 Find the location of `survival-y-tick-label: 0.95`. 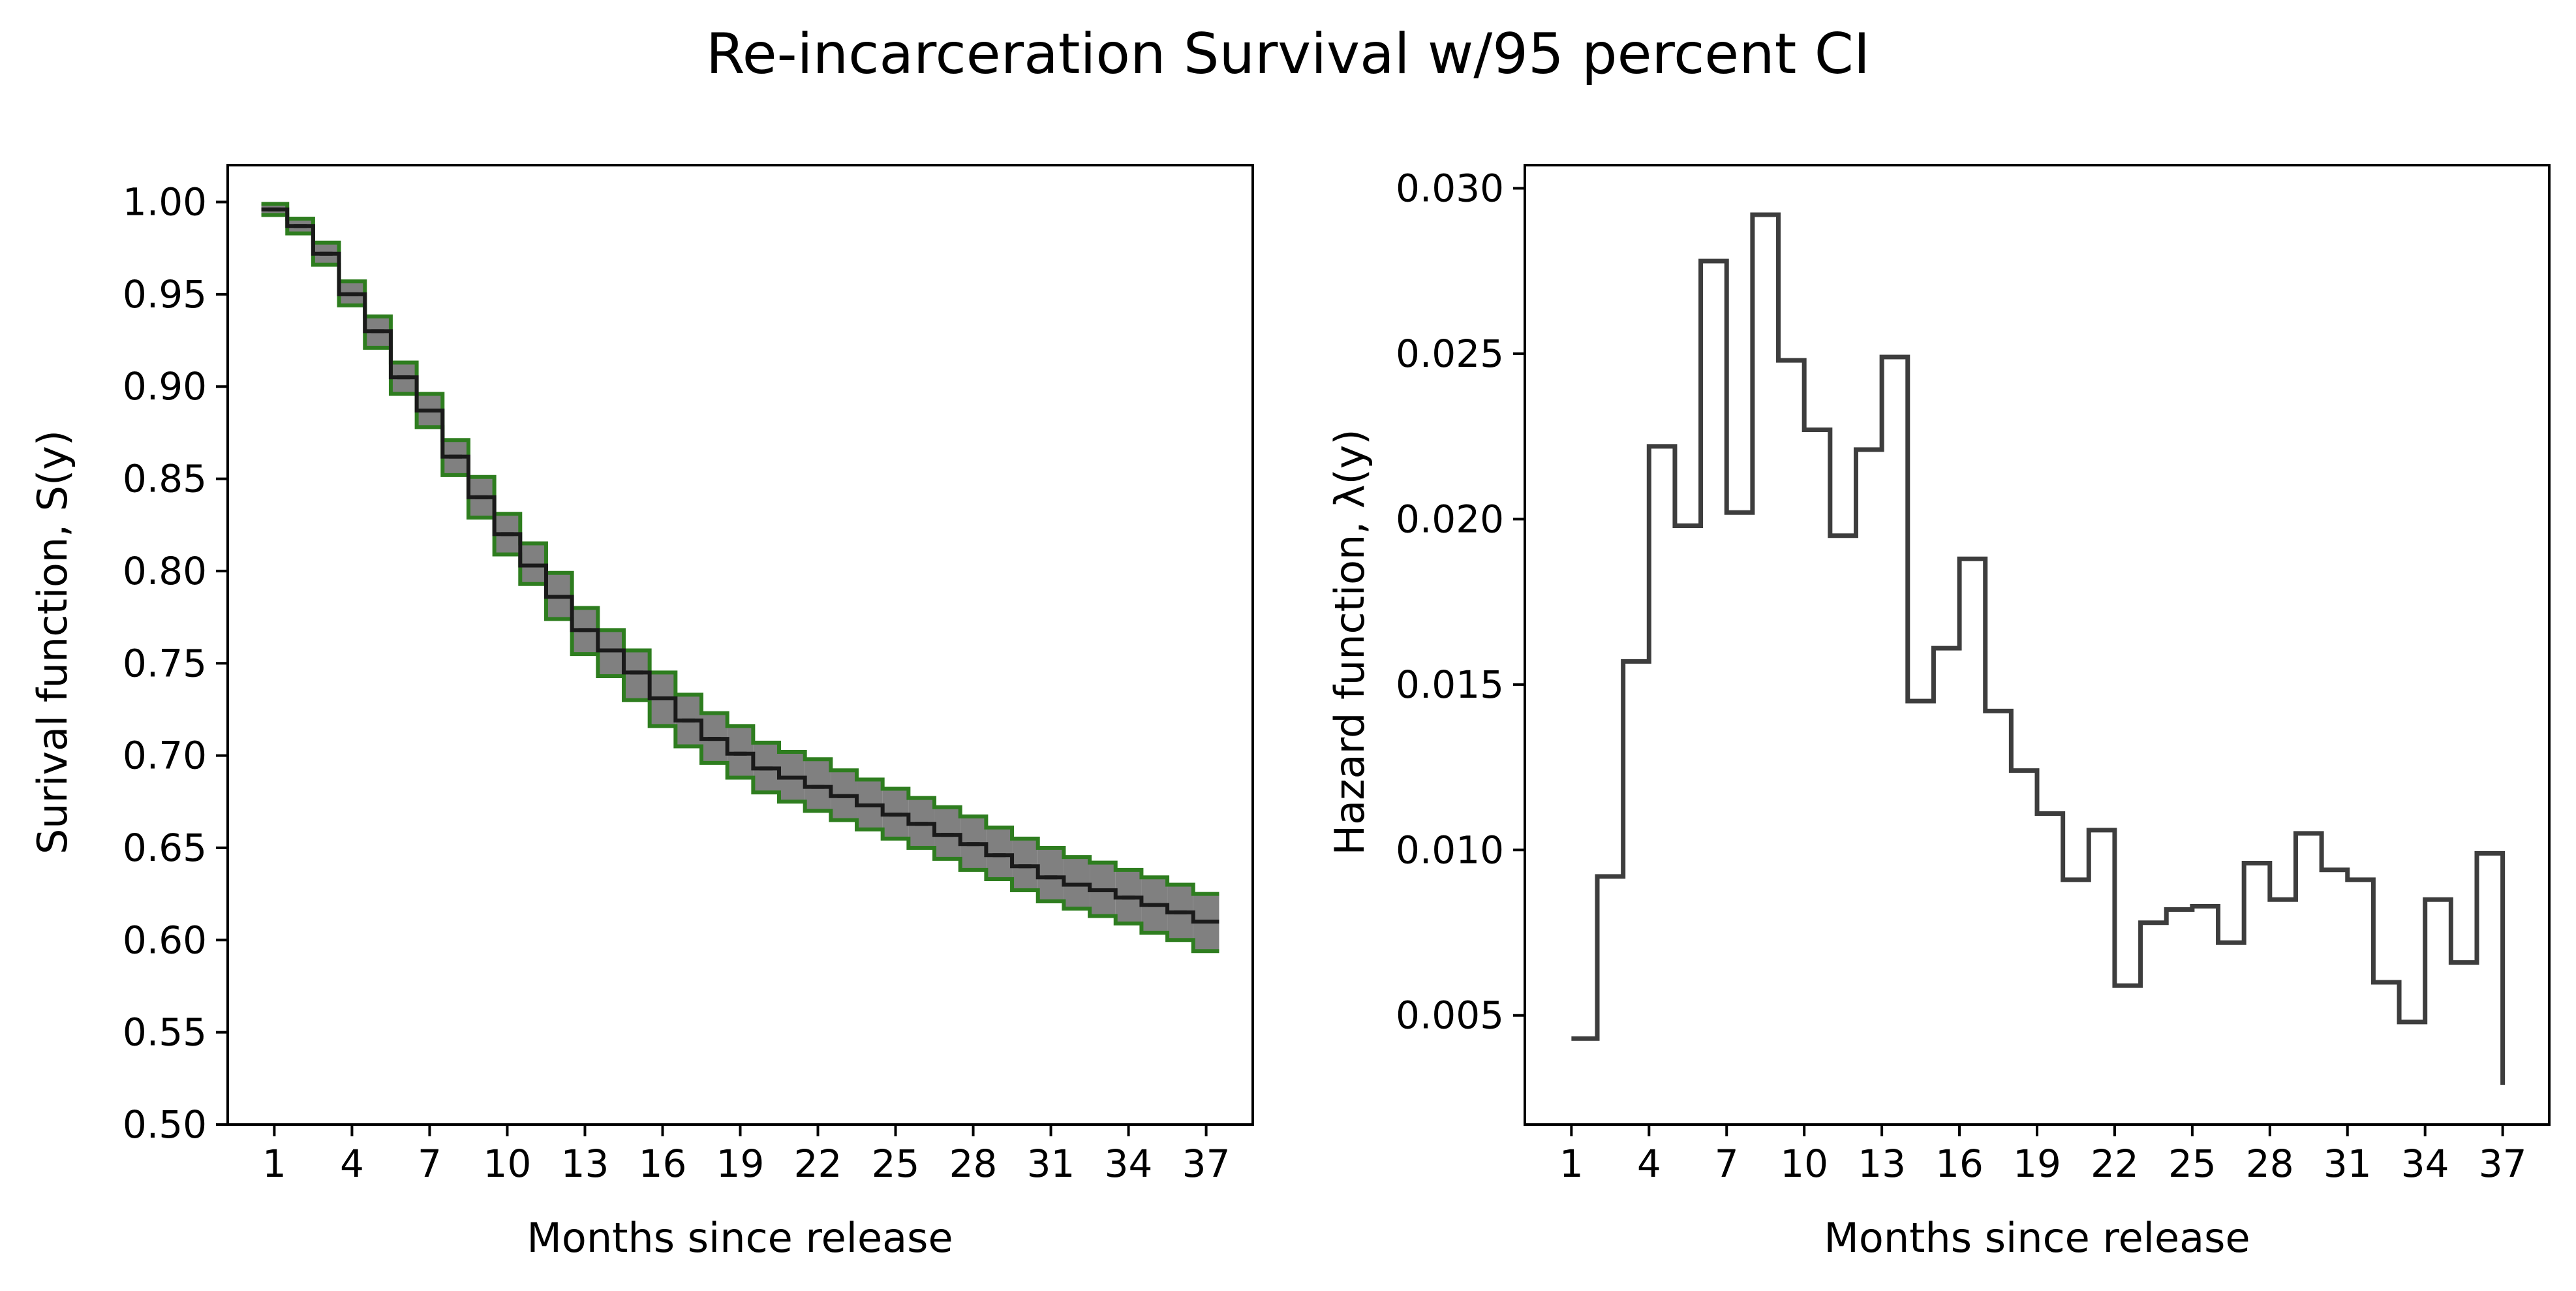

survival-y-tick-label: 0.95 is located at coordinates (165, 294).